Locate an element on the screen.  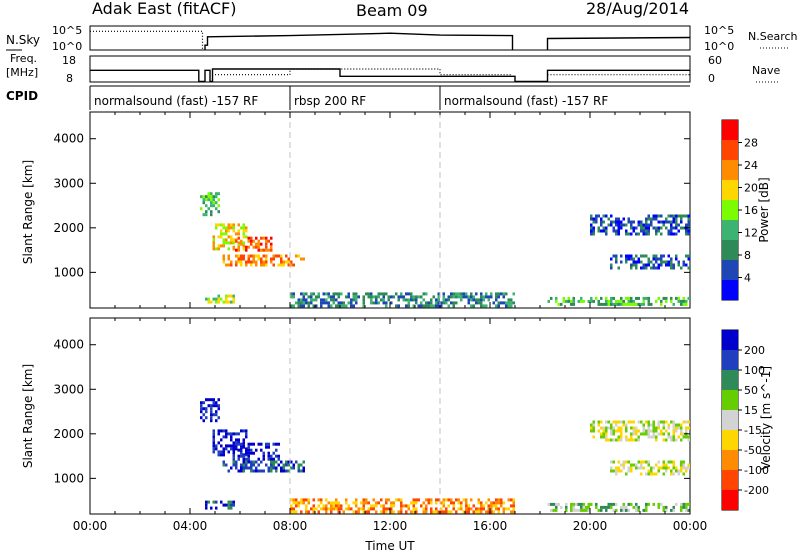
power-ytick-label-1: 2000 is located at coordinates (68, 228).